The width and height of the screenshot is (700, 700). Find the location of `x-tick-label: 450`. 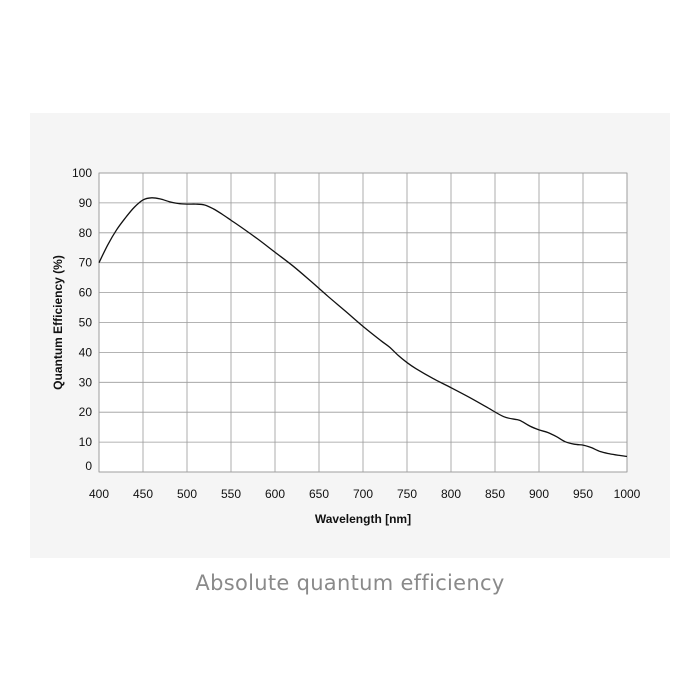

x-tick-label: 450 is located at coordinates (143, 494).